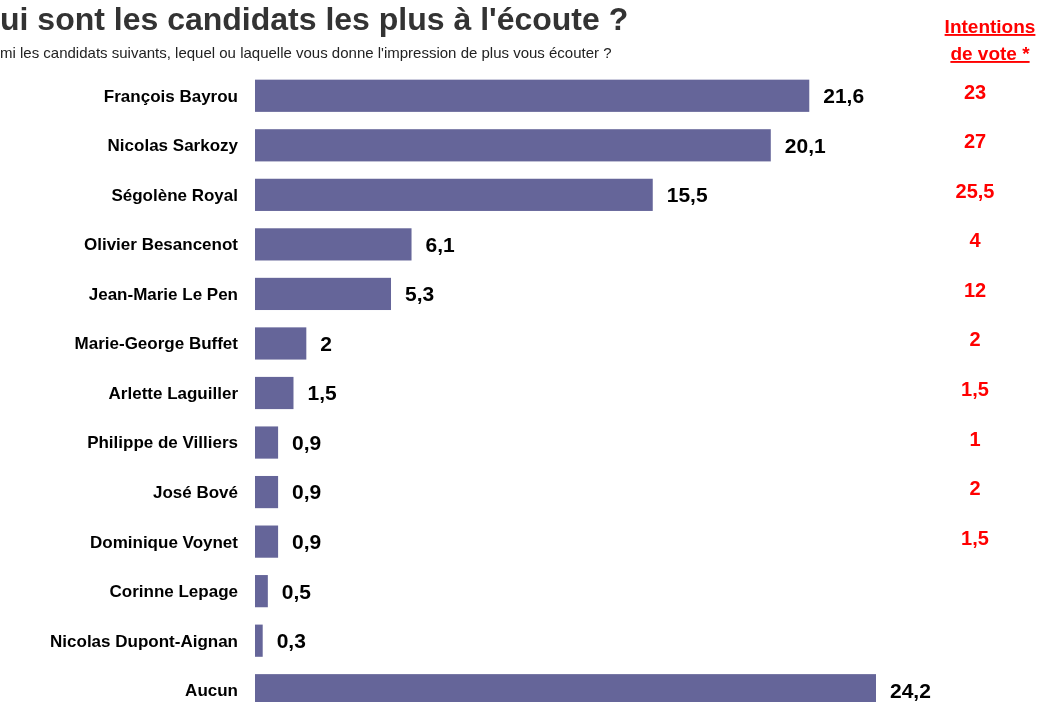 This screenshot has height=702, width=1050. Describe the element at coordinates (975, 91) in the screenshot. I see `text: 23` at that location.